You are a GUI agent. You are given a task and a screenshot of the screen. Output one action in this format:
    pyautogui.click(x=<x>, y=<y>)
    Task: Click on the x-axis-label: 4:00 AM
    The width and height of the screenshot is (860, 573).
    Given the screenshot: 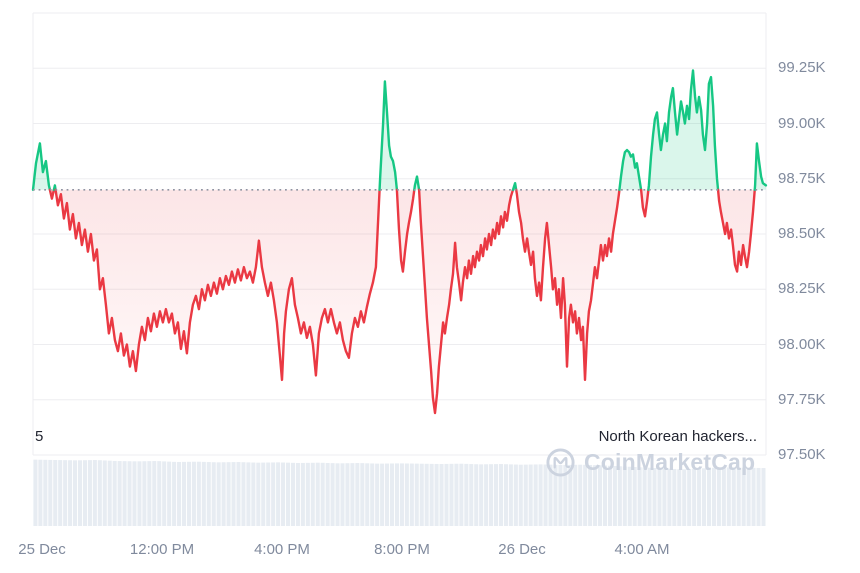 What is the action you would take?
    pyautogui.click(x=642, y=549)
    